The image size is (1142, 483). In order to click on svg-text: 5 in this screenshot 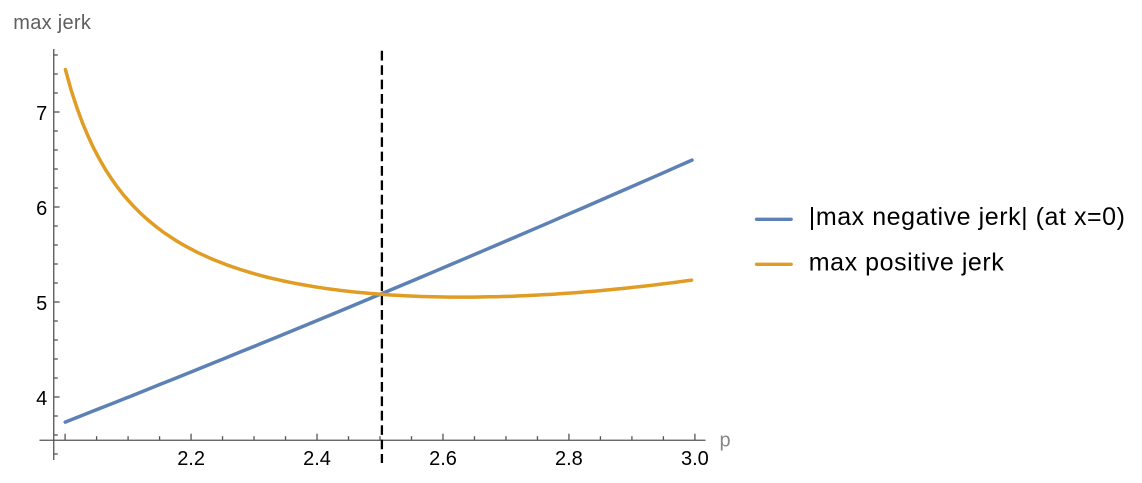, I will do `click(41, 304)`.